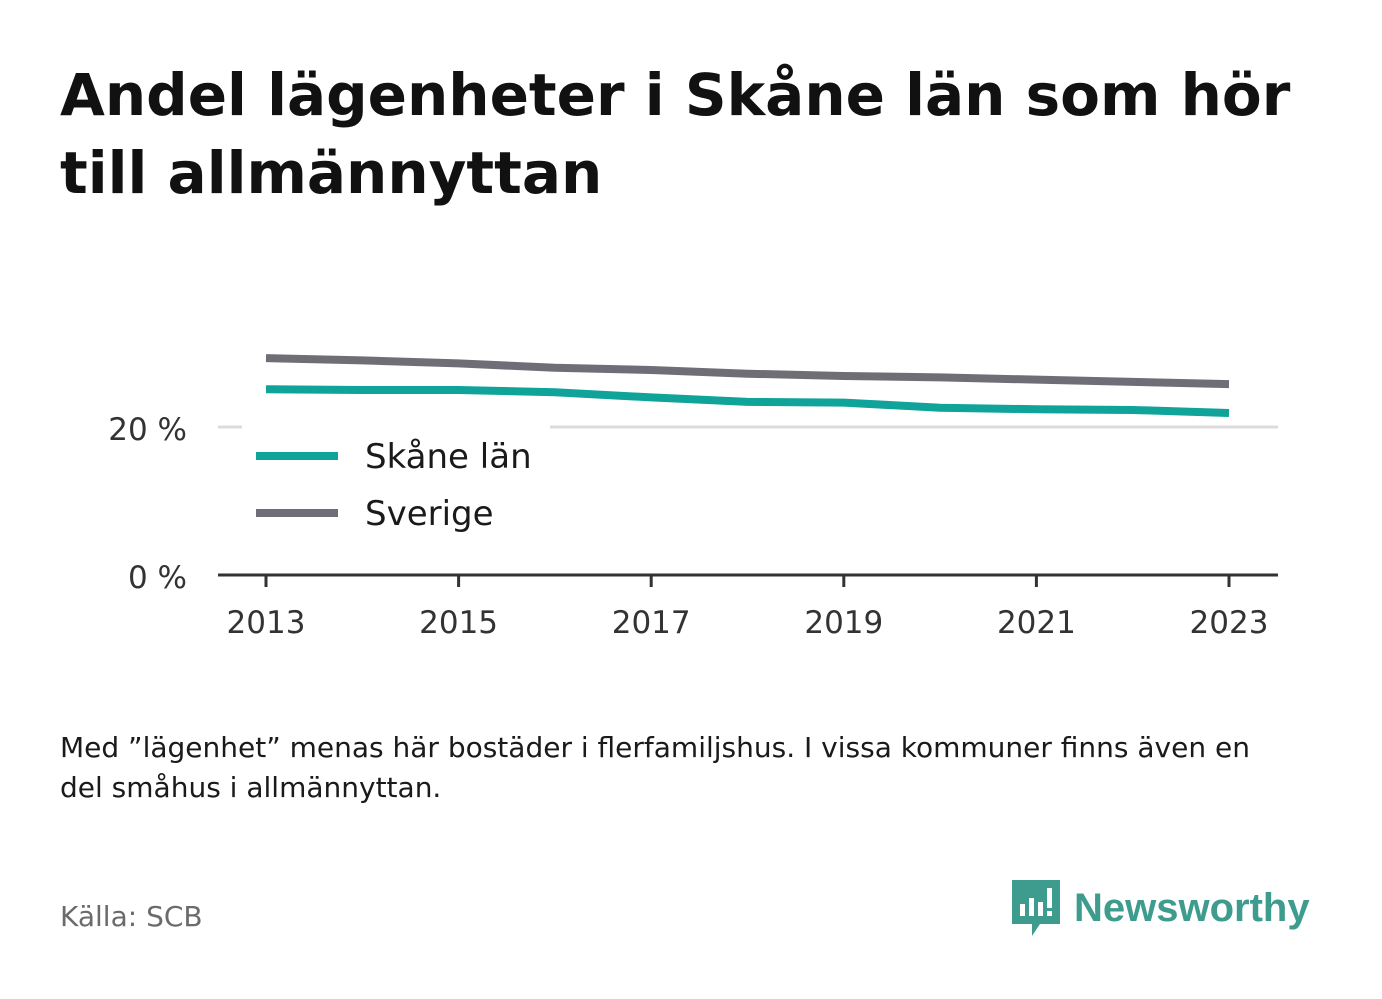 This screenshot has width=1382, height=999. I want to click on newsworthy-logo-icon, so click(1036, 908).